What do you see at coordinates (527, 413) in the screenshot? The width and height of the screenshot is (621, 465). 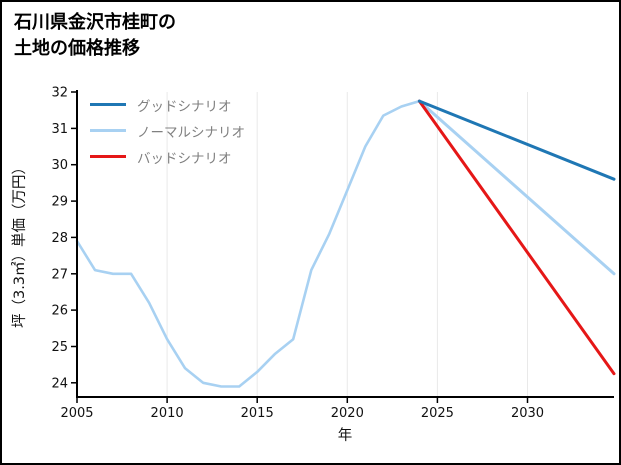 I see `x-tick-label: 2030` at bounding box center [527, 413].